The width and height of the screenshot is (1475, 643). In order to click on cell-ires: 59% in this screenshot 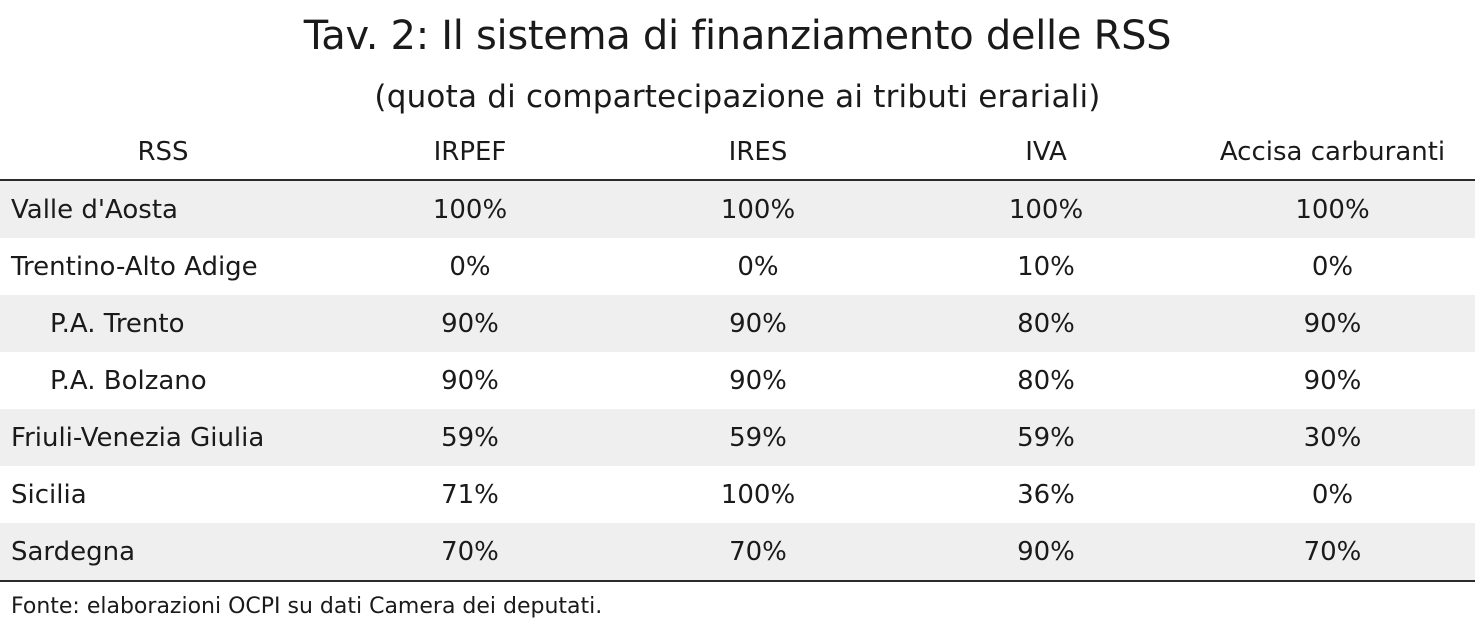, I will do `click(758, 437)`.